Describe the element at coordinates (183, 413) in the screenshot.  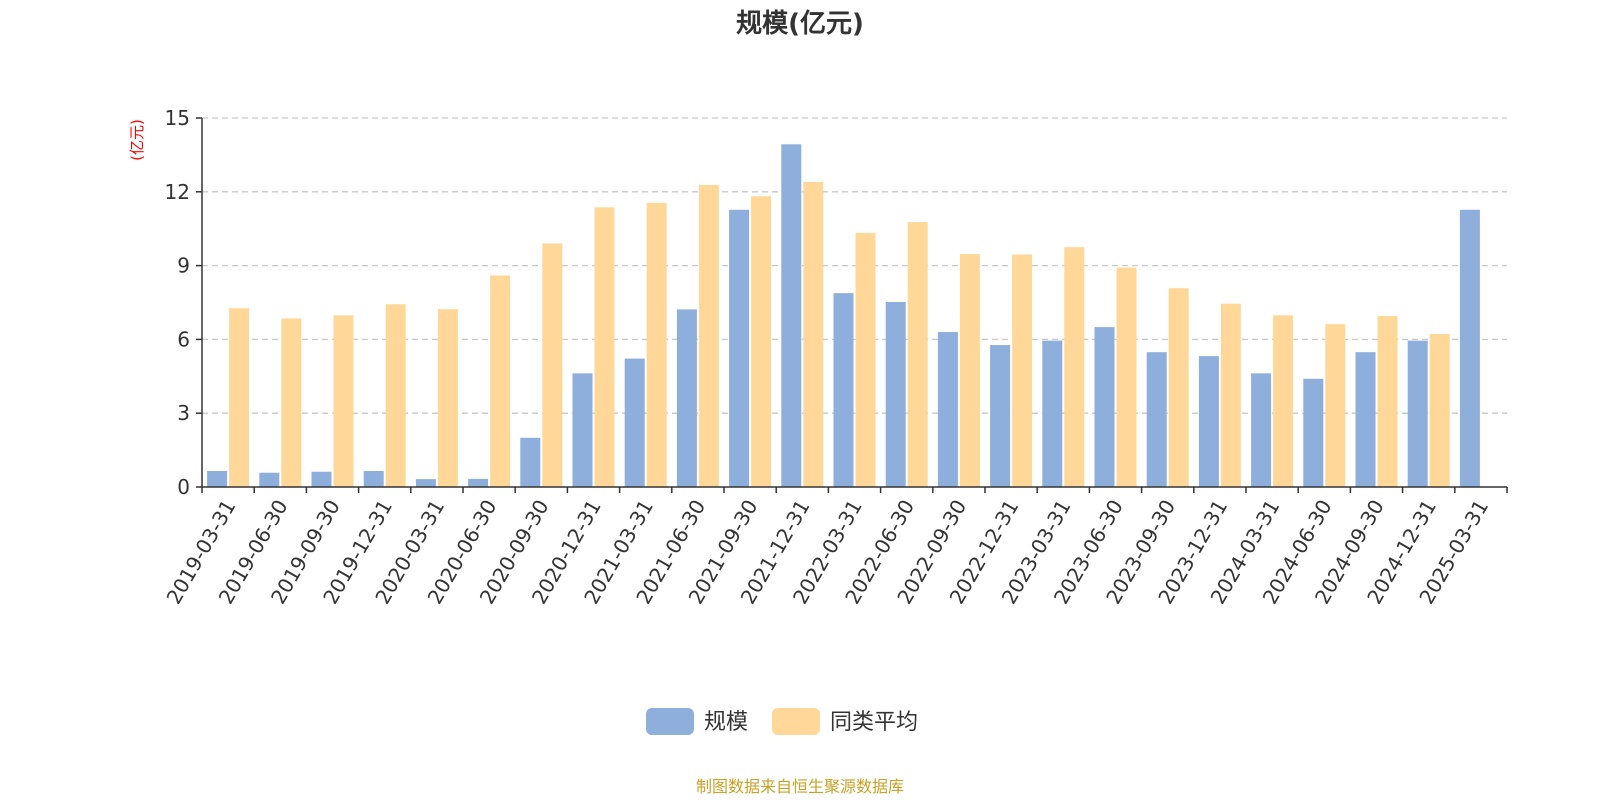
I see `y-tick-label: 3` at that location.